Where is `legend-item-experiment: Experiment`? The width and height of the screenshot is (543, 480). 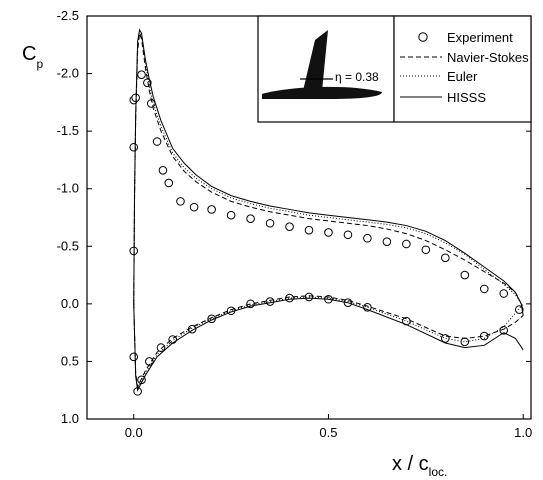
legend-item-experiment: Experiment is located at coordinates (465, 37).